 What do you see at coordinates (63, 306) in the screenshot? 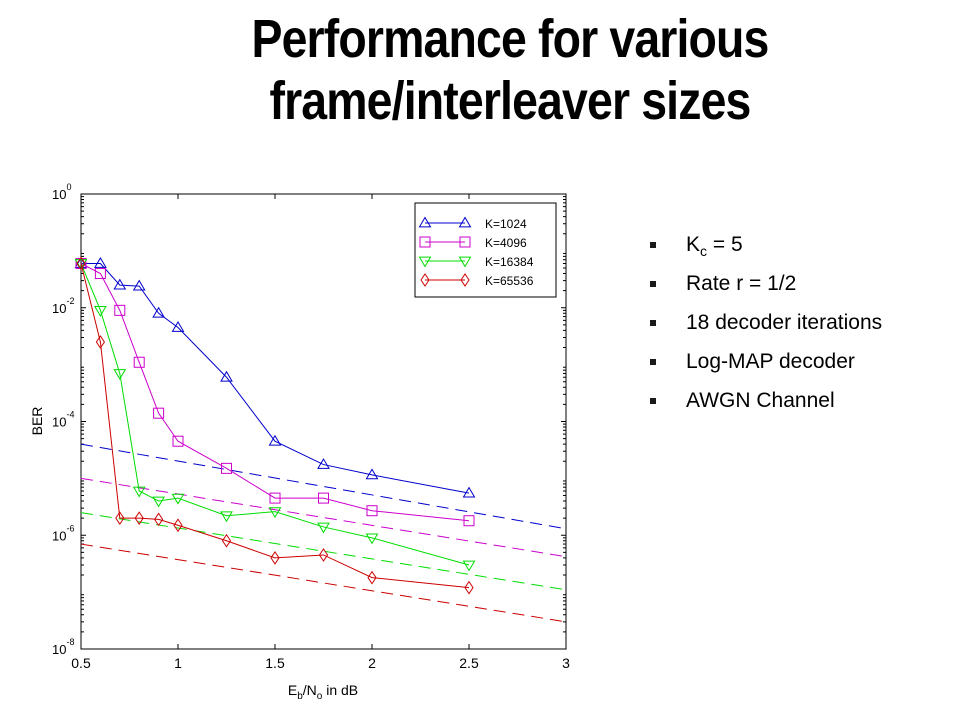
I see `y-tick-label: 10⁻²` at bounding box center [63, 306].